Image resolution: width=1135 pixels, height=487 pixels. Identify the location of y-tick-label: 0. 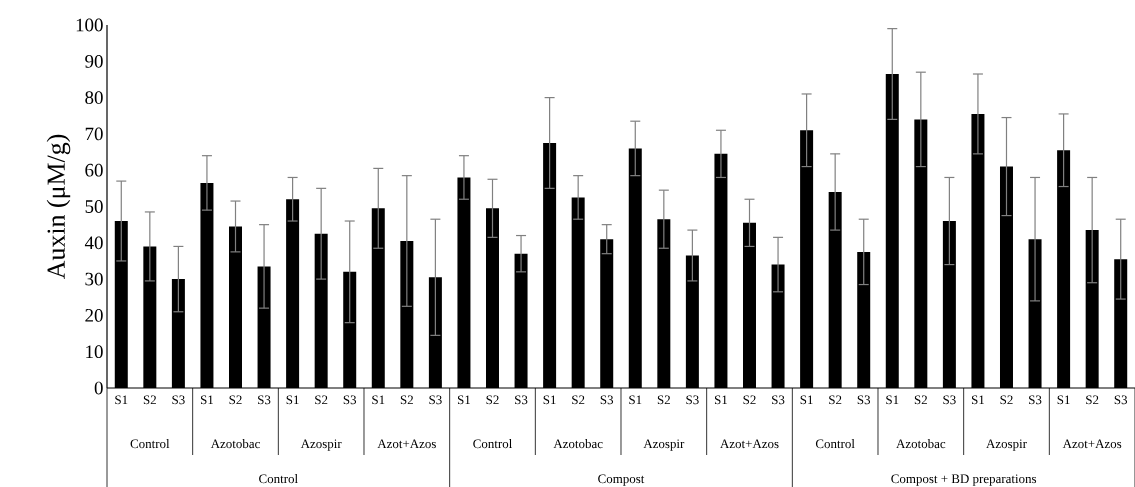
(98, 388).